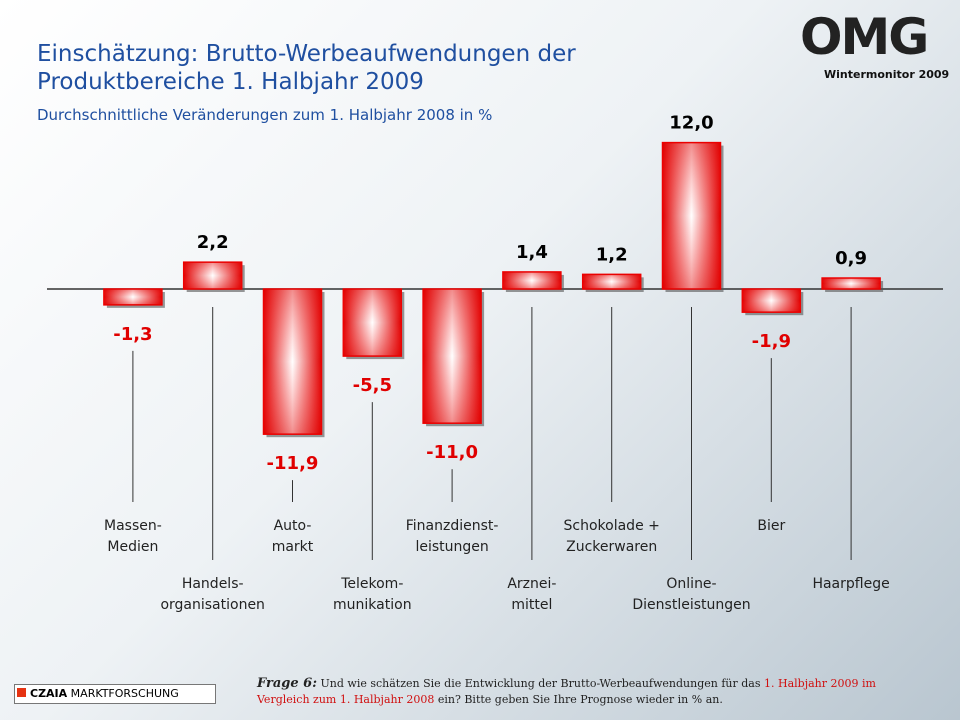  What do you see at coordinates (611, 547) in the screenshot?
I see `category-label: Zuckerwaren` at bounding box center [611, 547].